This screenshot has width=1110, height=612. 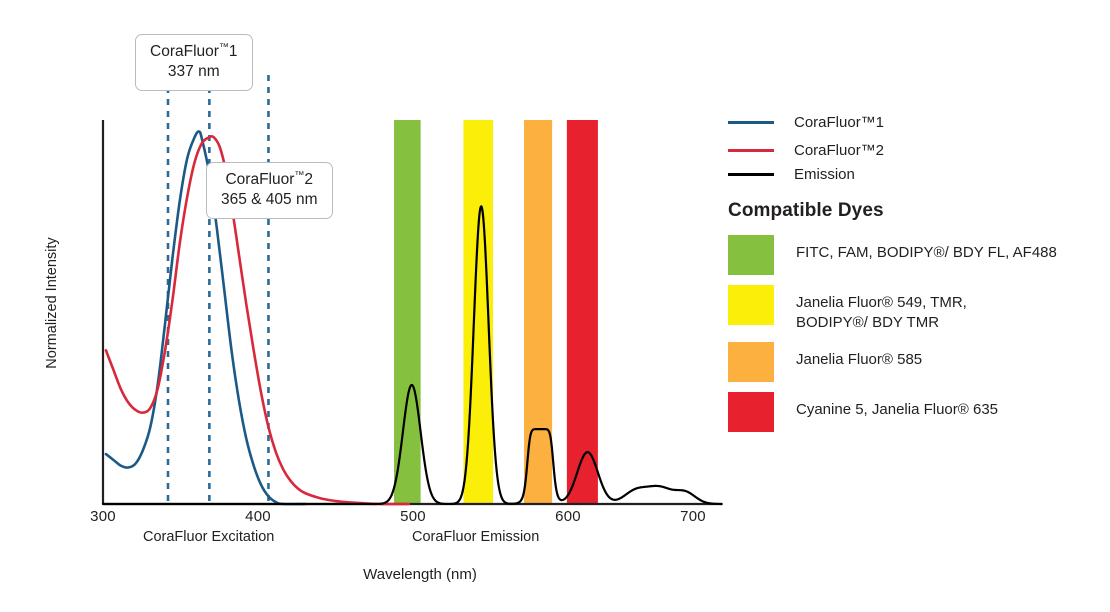 I want to click on x-sub-label-emission: CoraFluor Emission, so click(x=476, y=537).